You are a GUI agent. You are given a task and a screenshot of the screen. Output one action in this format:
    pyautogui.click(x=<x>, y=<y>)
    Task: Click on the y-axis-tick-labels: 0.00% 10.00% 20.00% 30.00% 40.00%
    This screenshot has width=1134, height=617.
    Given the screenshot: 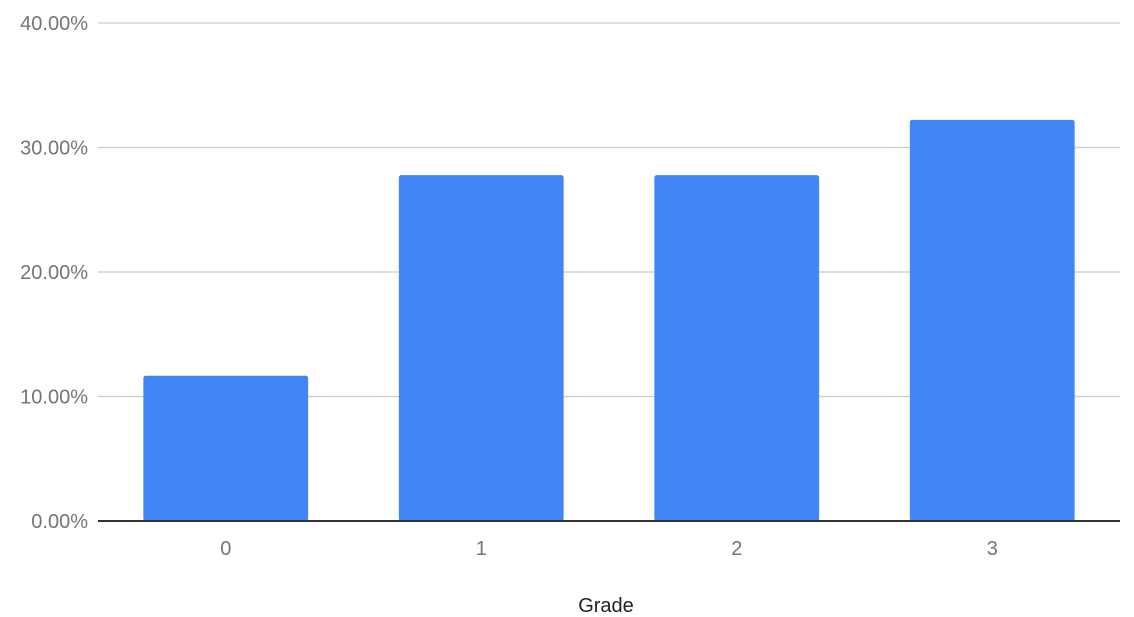 What is the action you would take?
    pyautogui.click(x=54, y=273)
    